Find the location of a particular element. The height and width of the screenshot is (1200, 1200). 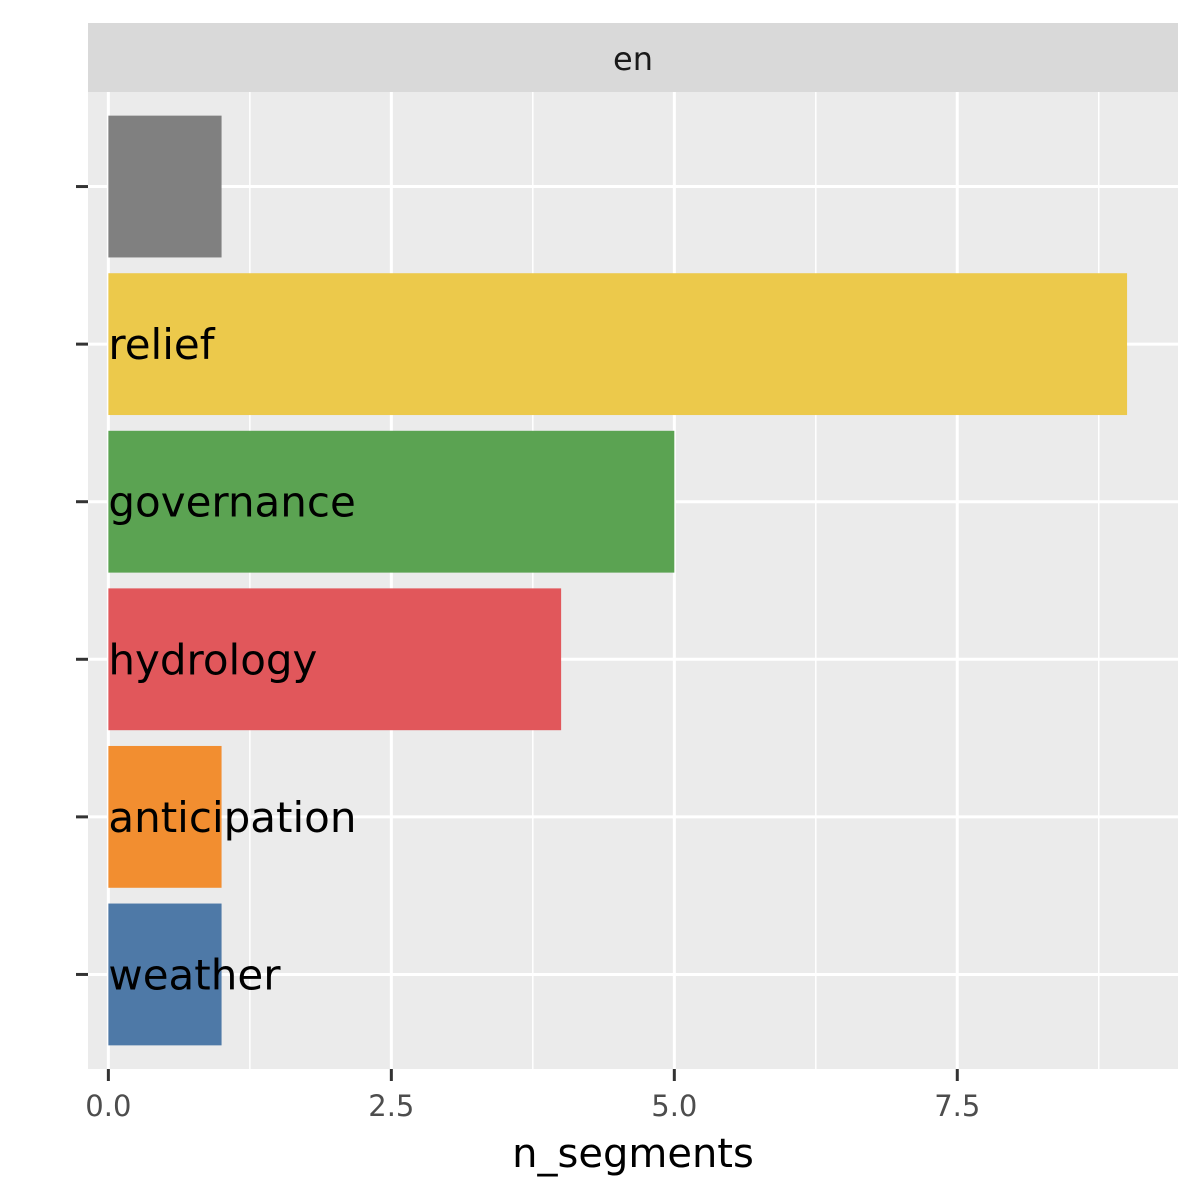

x-axis: 0.0 2.5 5.0 7.5 is located at coordinates (532, 1096).